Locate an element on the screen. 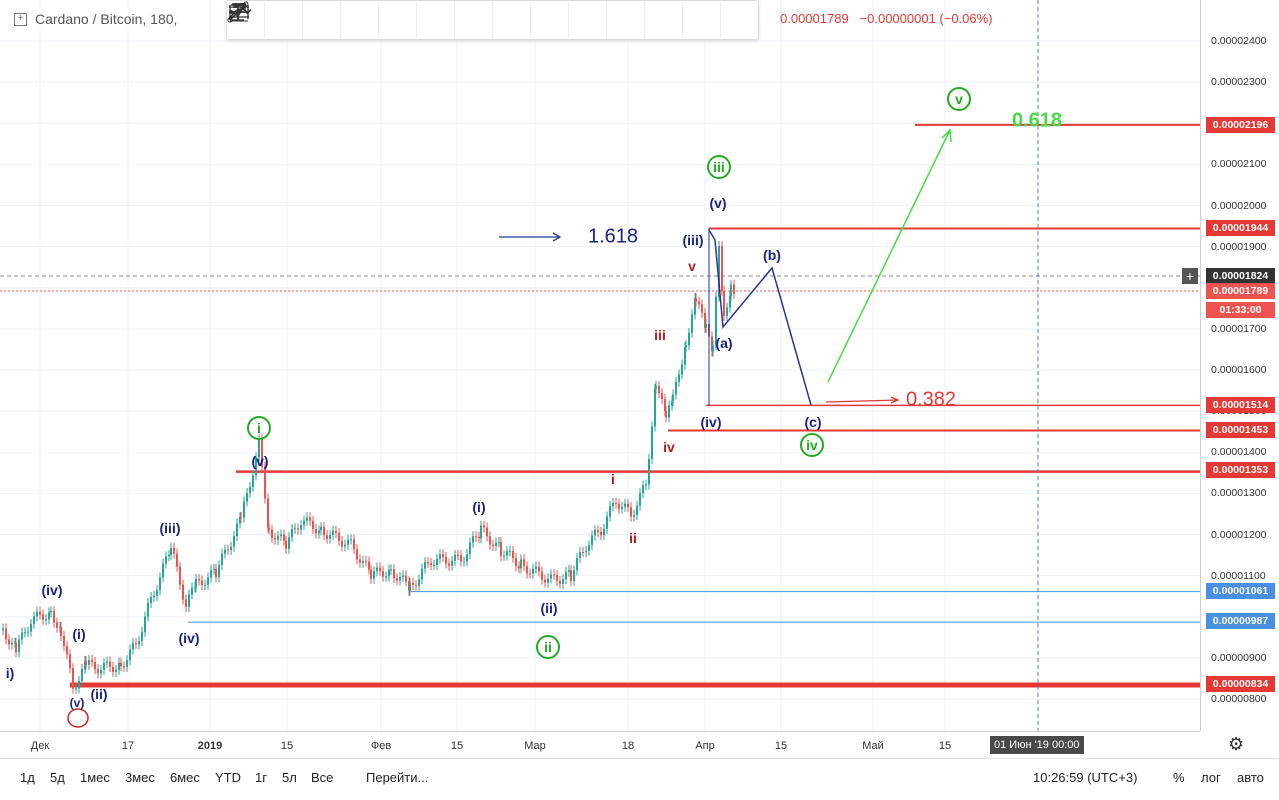 The image size is (1279, 800). range-ytd: YTD is located at coordinates (228, 777).